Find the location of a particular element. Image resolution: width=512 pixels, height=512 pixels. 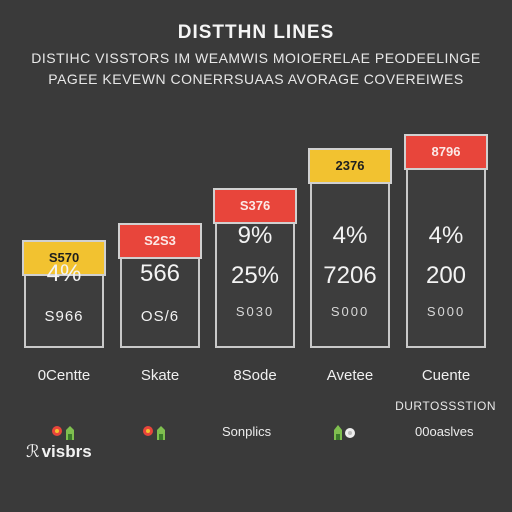

bar-3-data-label-3: S030 is located at coordinates (255, 311).